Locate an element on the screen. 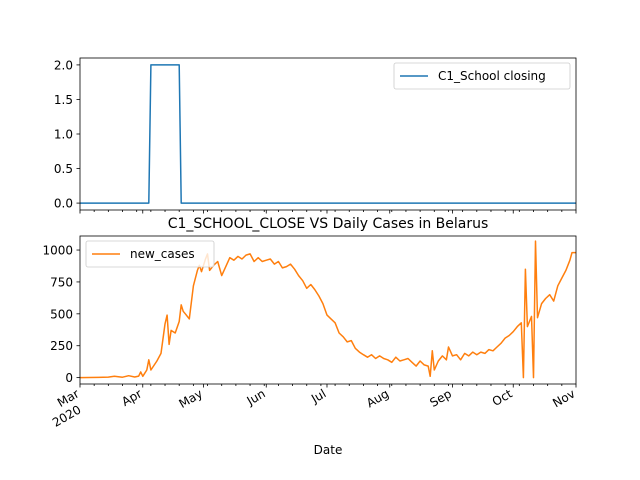  top-y-ticks: 0.0 0.5 1.0 1.5 2.0 is located at coordinates (67, 134).